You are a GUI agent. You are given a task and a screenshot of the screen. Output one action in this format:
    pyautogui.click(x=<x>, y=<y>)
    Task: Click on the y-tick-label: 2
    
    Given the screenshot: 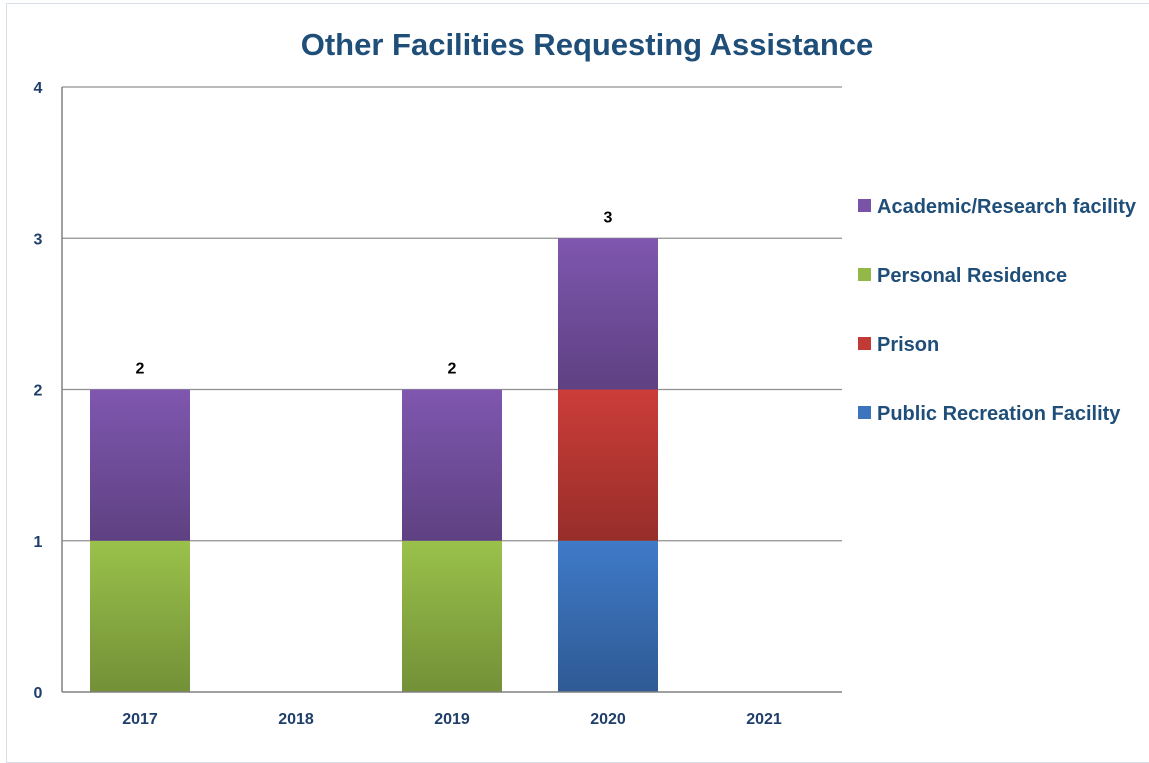 What is the action you would take?
    pyautogui.click(x=38, y=391)
    